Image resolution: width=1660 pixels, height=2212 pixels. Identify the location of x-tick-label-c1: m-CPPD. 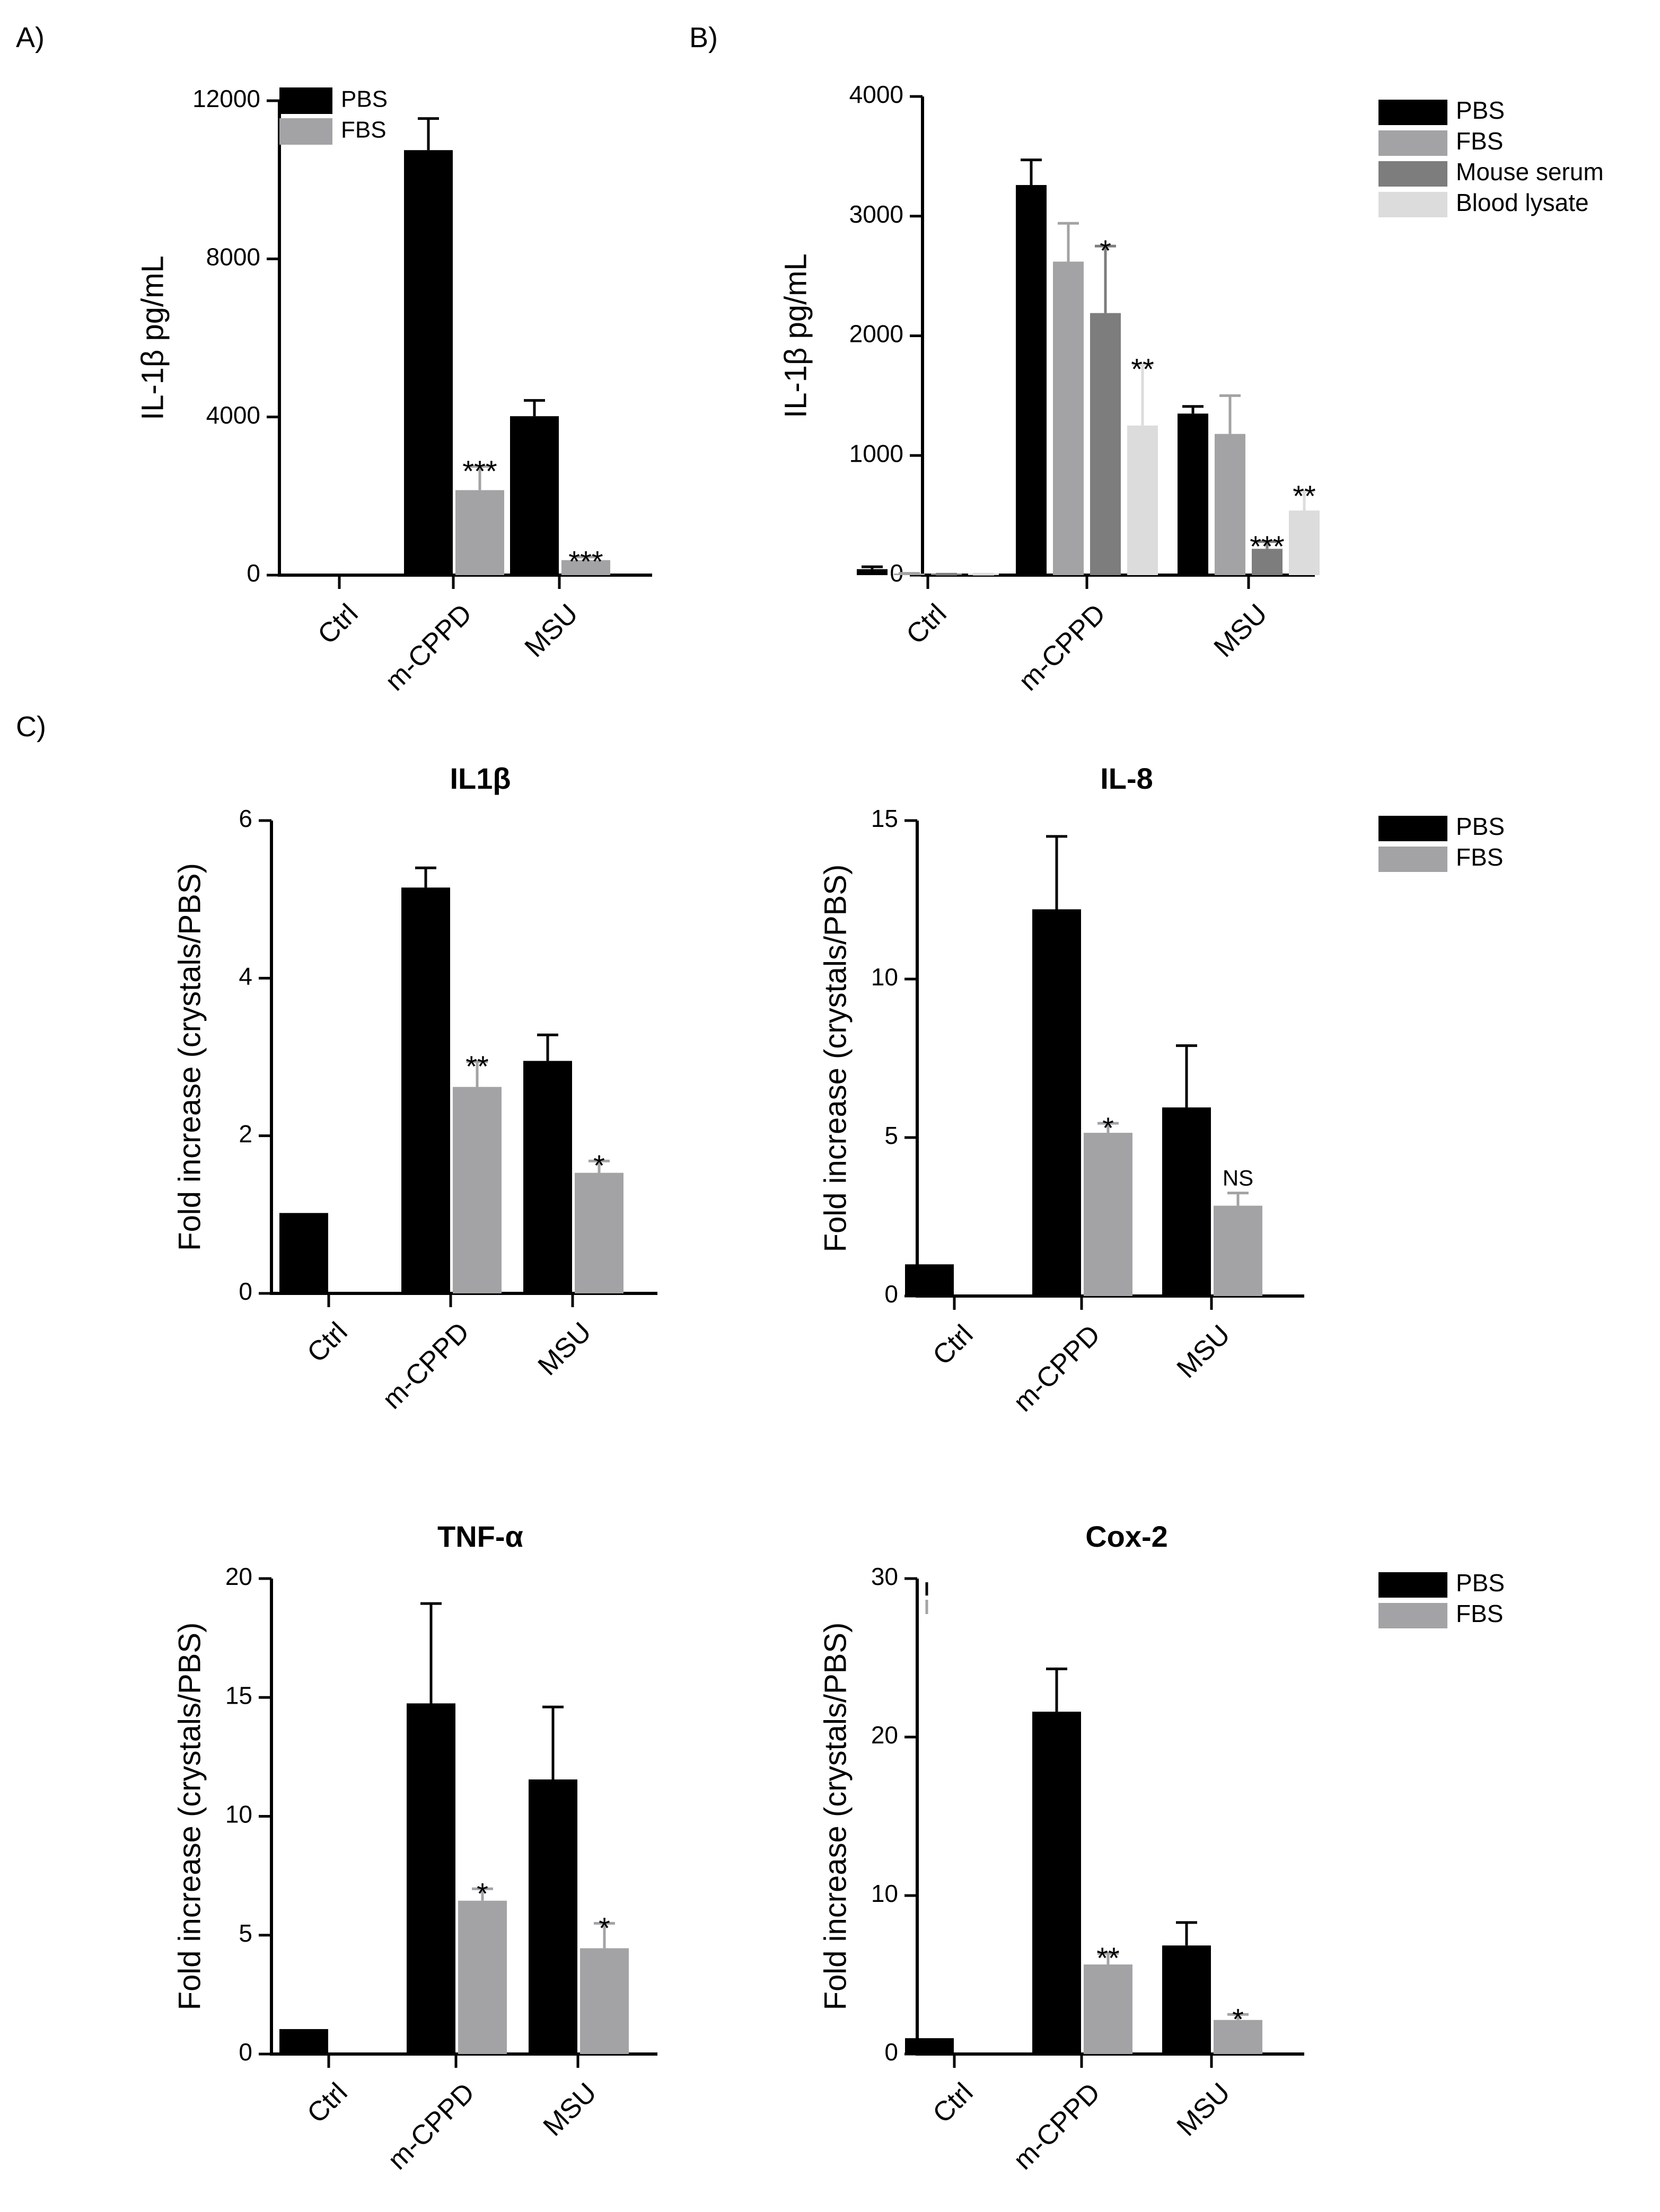
(425, 1365).